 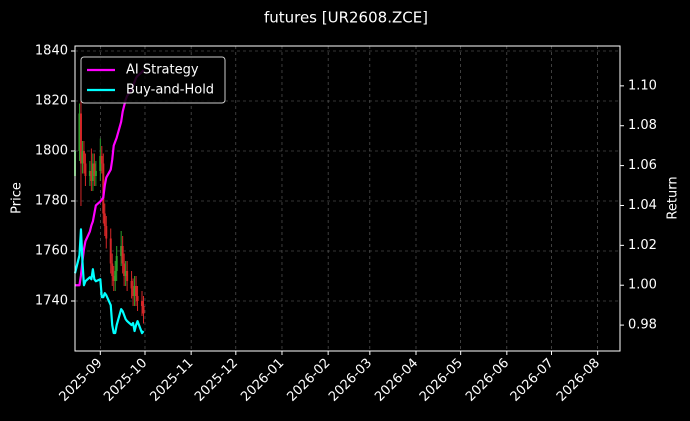 I want to click on y-tick-label: 1760, so click(x=51, y=251).